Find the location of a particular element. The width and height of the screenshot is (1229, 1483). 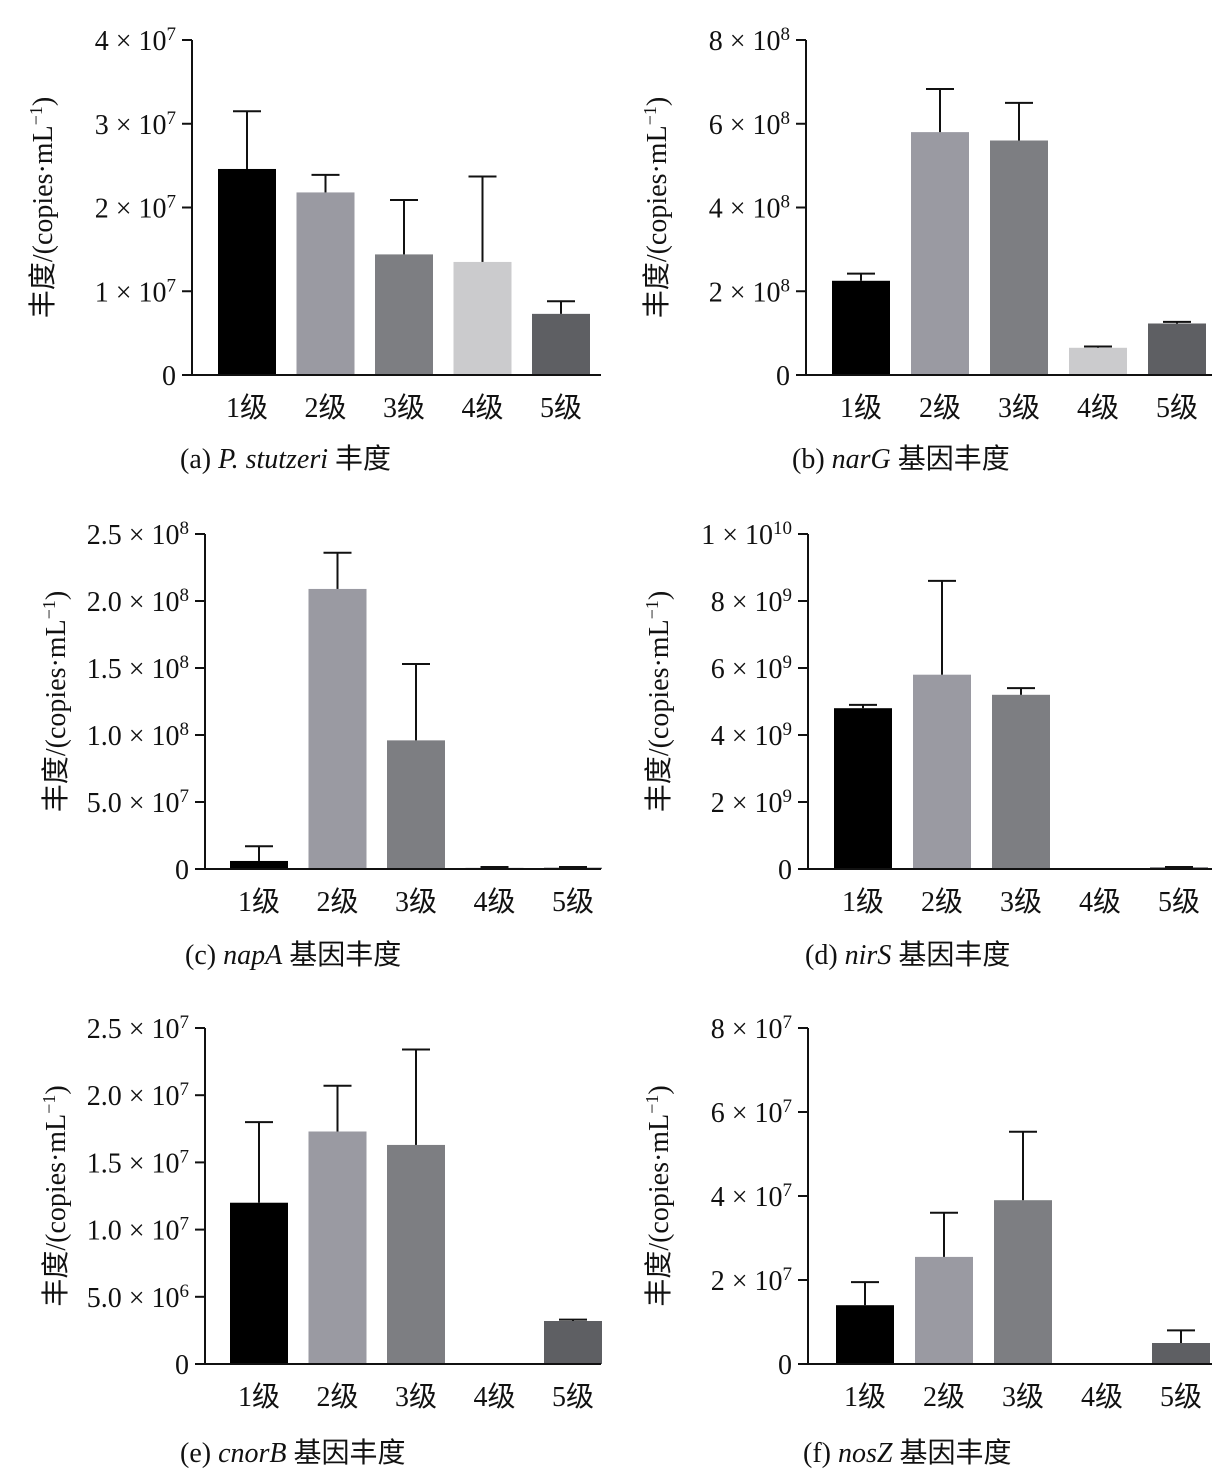

caption-prefix: (a) is located at coordinates (199, 459).